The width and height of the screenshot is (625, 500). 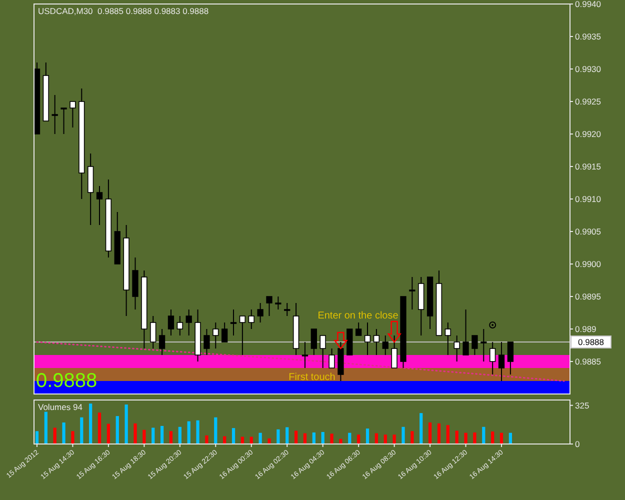 I want to click on chart-title: Volumes 94, so click(x=60, y=407).